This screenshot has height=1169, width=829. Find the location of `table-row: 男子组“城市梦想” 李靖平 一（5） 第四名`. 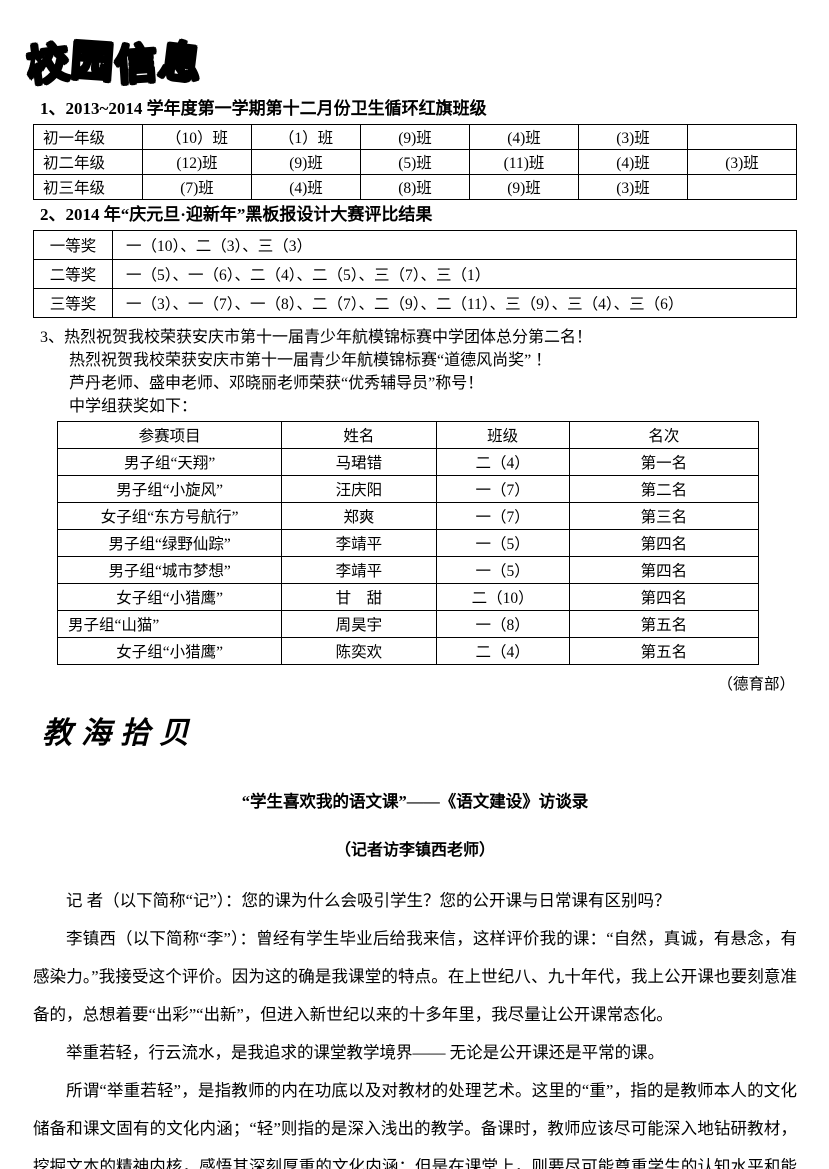

table-row: 男子组“城市梦想” 李靖平 一（5） 第四名 is located at coordinates (408, 570).